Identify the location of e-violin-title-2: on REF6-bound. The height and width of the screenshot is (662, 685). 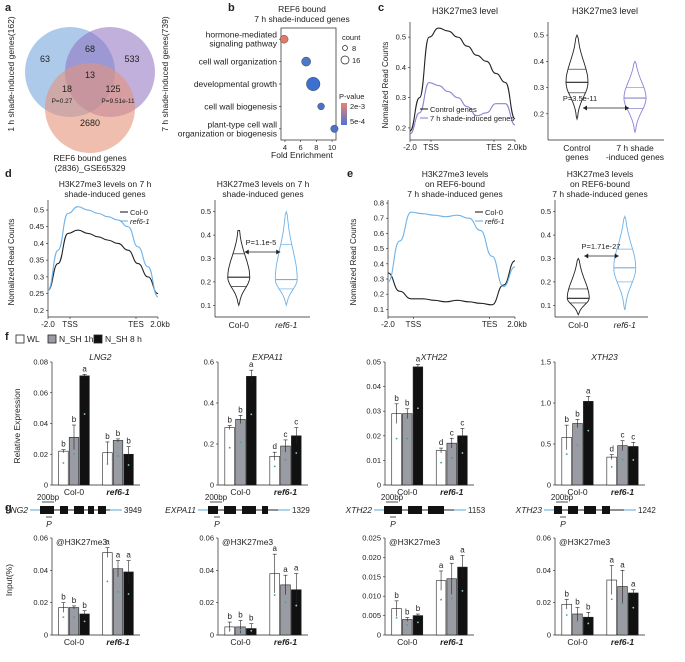
(600, 184).